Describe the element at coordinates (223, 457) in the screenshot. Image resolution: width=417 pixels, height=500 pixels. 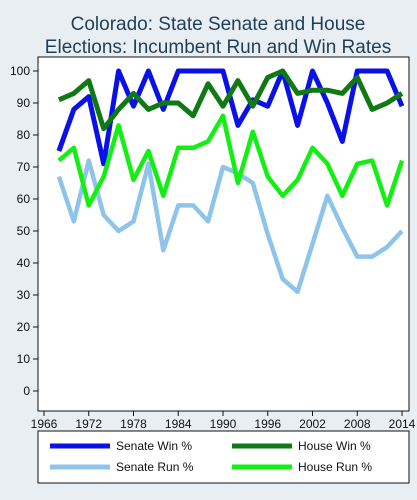
I see `legend-box` at that location.